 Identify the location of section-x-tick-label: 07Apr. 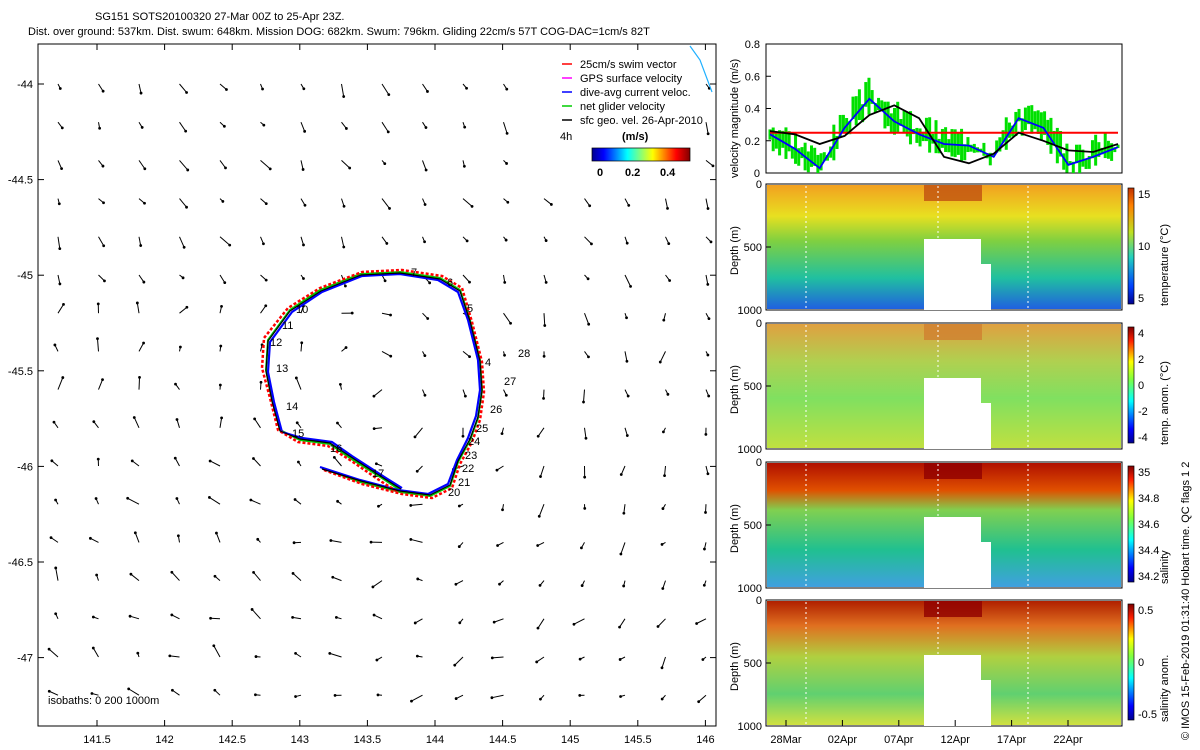
(899, 740).